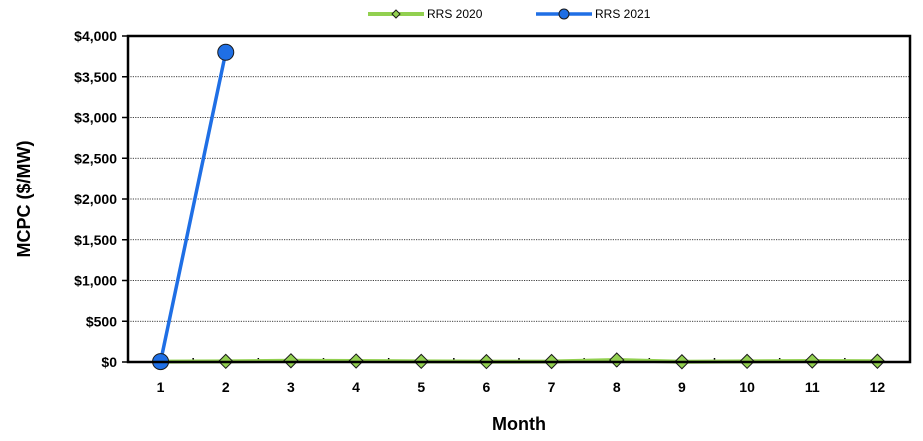 Image resolution: width=923 pixels, height=441 pixels. What do you see at coordinates (95, 281) in the screenshot?
I see `y-tick-label: $1,000` at bounding box center [95, 281].